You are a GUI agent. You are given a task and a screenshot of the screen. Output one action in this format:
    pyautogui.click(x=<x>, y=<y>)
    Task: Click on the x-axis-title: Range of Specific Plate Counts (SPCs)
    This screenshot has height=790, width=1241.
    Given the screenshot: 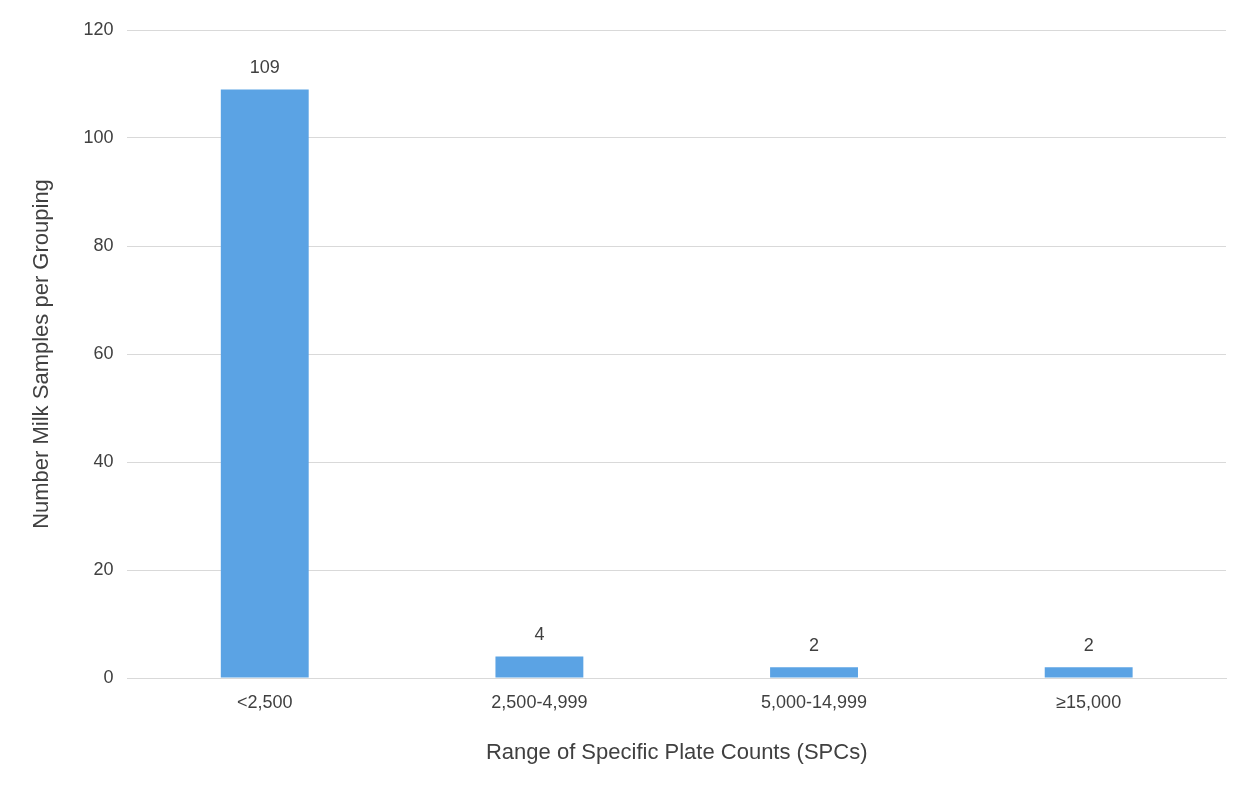 What is the action you would take?
    pyautogui.click(x=676, y=751)
    